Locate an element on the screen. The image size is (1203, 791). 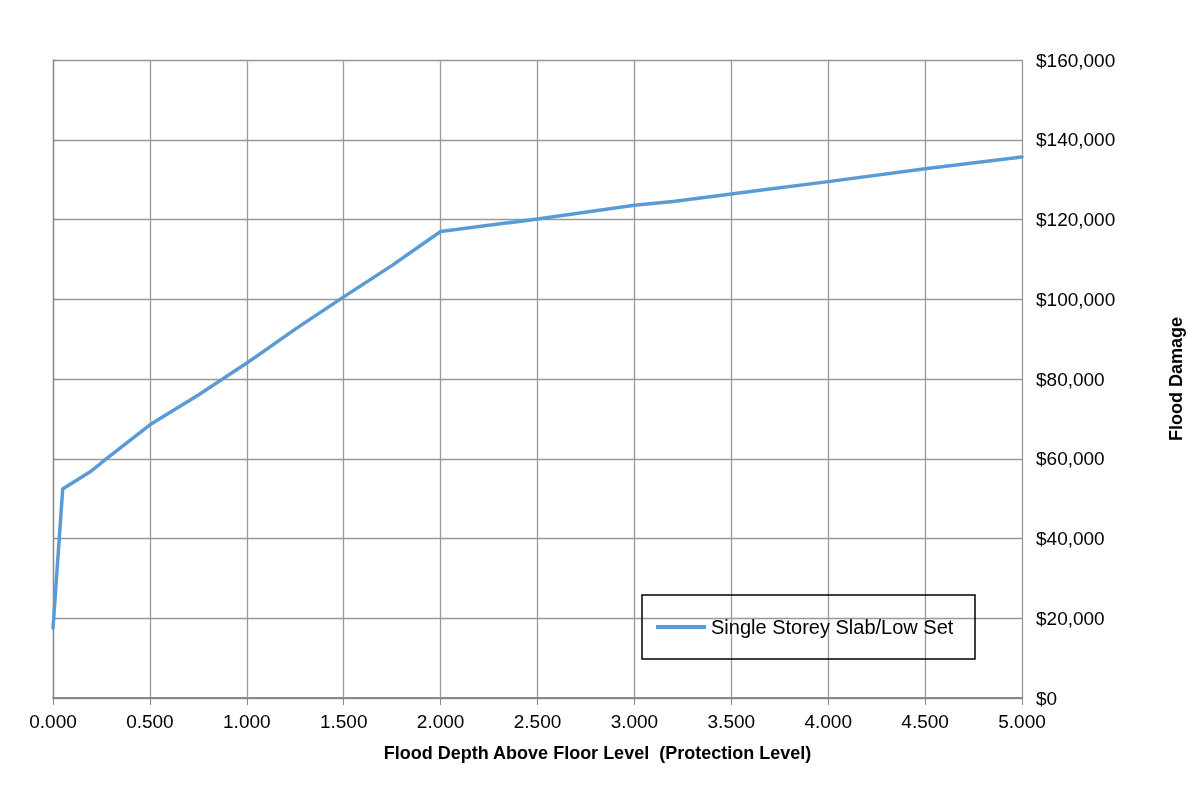
x-tick-label: 1.000 is located at coordinates (247, 721).